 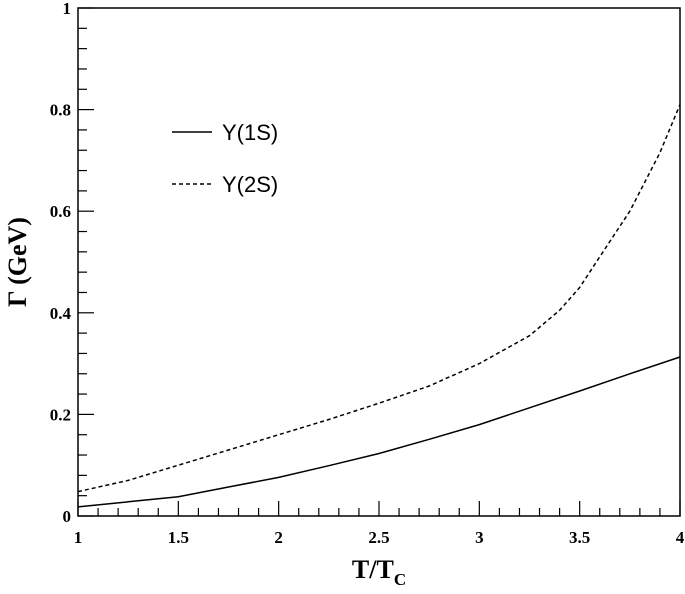 What do you see at coordinates (60, 110) in the screenshot?
I see `y-tick-label: 0.8` at bounding box center [60, 110].